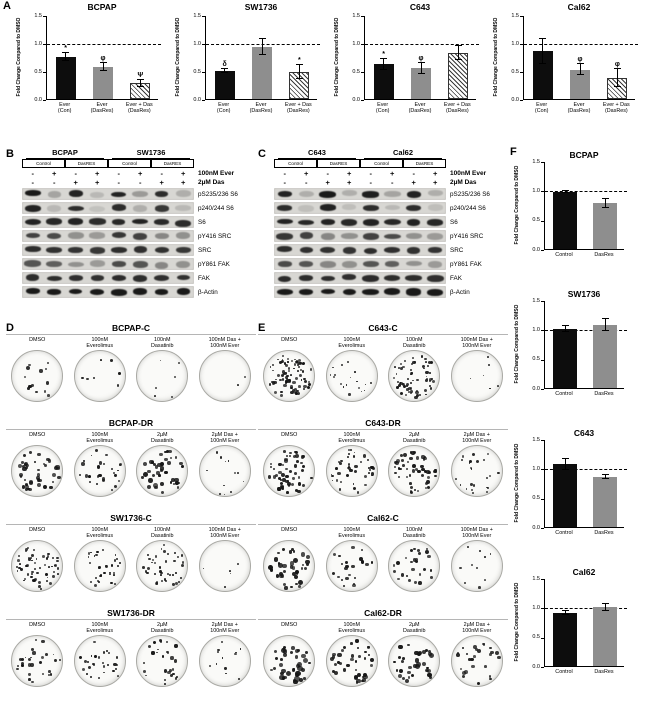 The width and height of the screenshot is (650, 705). Describe the element at coordinates (360, 264) in the screenshot. I see `blot-strip` at that location.